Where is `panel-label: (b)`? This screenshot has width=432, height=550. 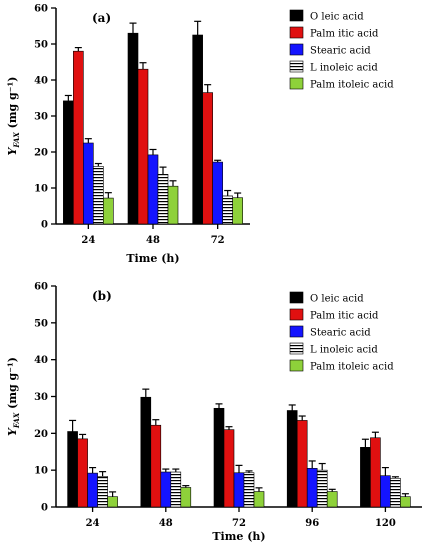
panel-label: (b) is located at coordinates (102, 296).